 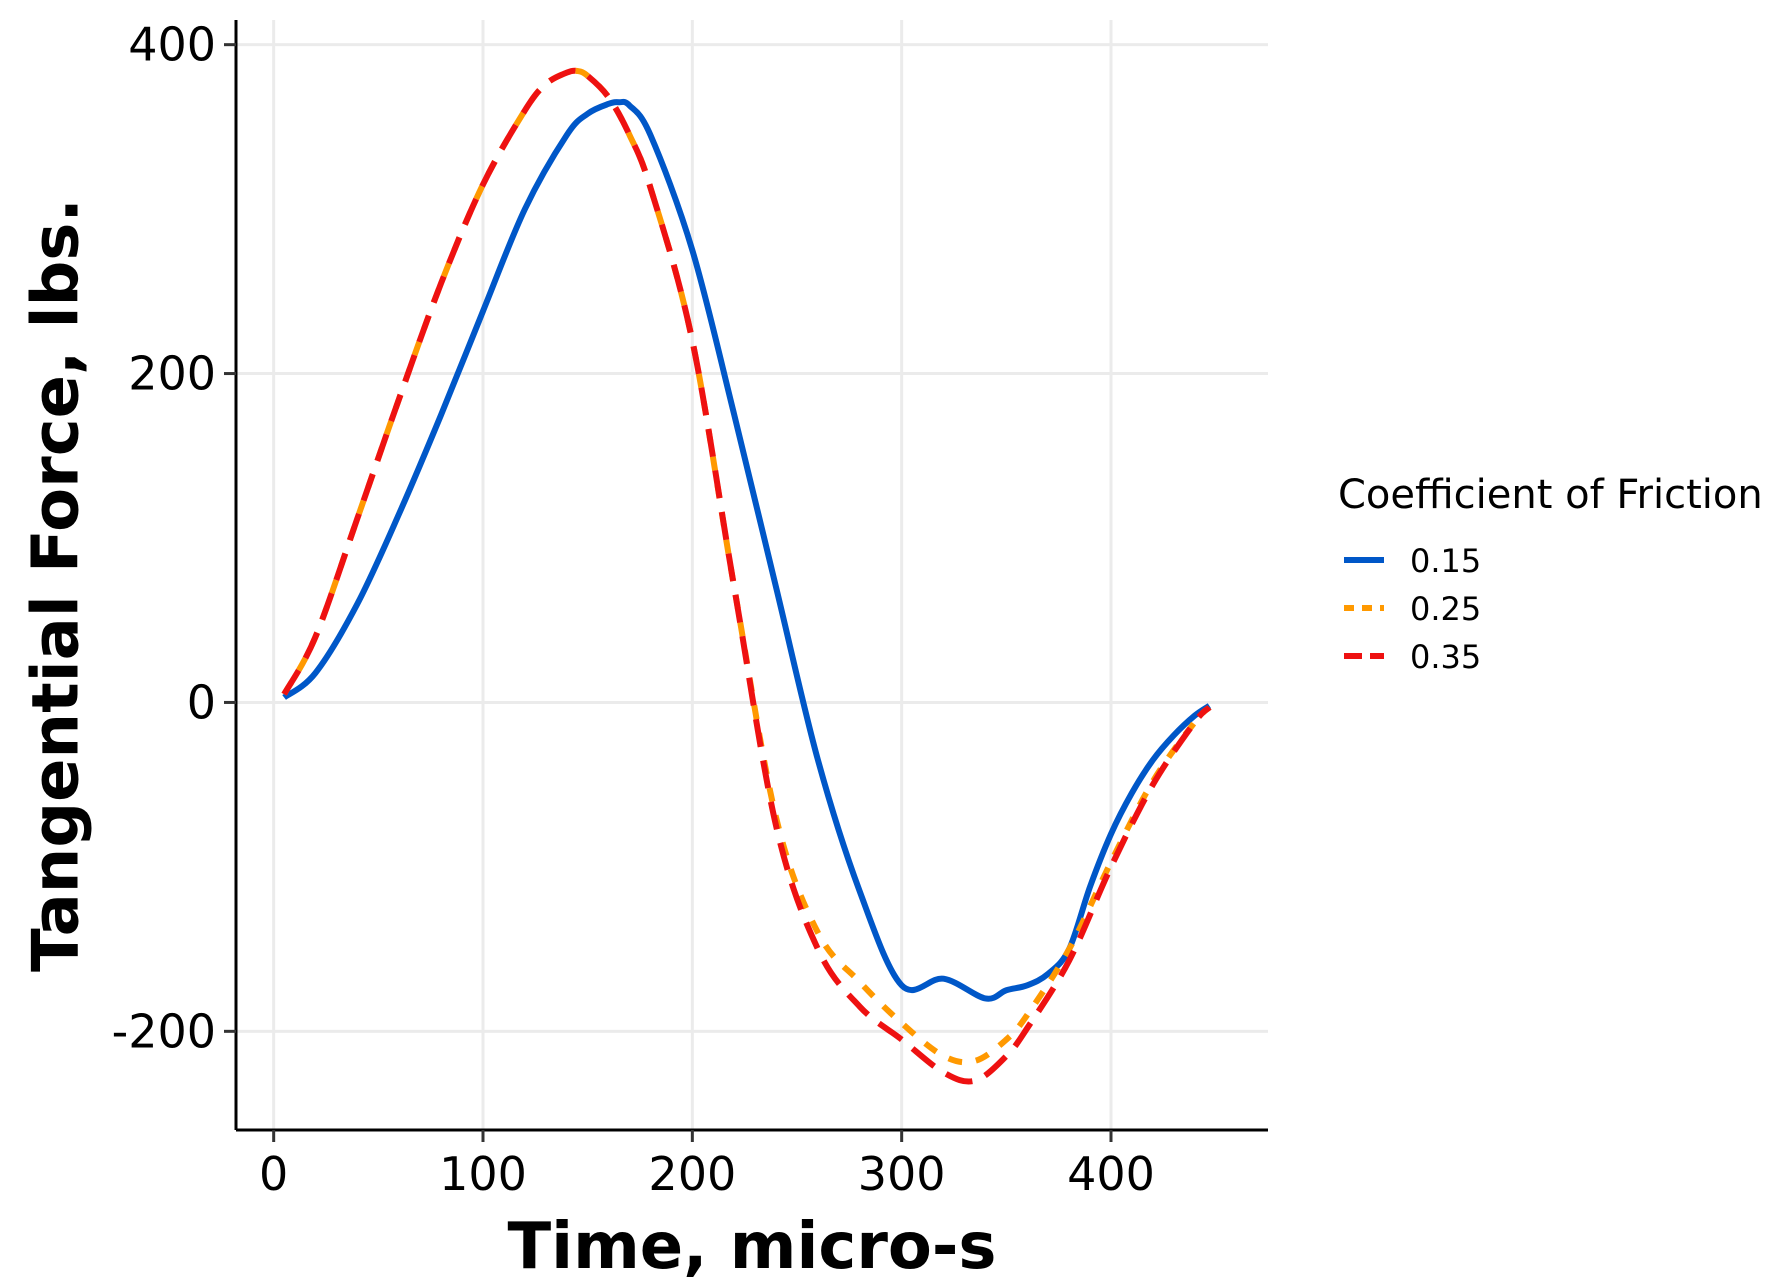 What do you see at coordinates (1445, 561) in the screenshot?
I see `legend-label: 0.15` at bounding box center [1445, 561].